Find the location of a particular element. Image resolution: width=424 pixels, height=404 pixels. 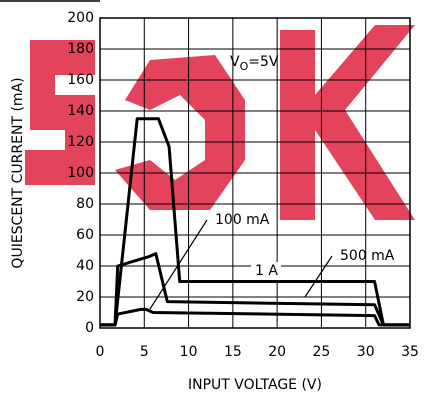

x-axis-label: INPUT VOLTAGE (V) is located at coordinates (255, 385).